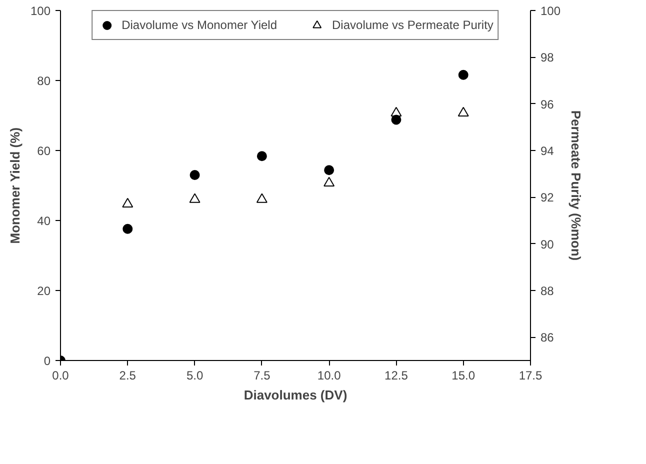  What do you see at coordinates (550, 11) in the screenshot?
I see `y2-tick-label: 100` at bounding box center [550, 11].